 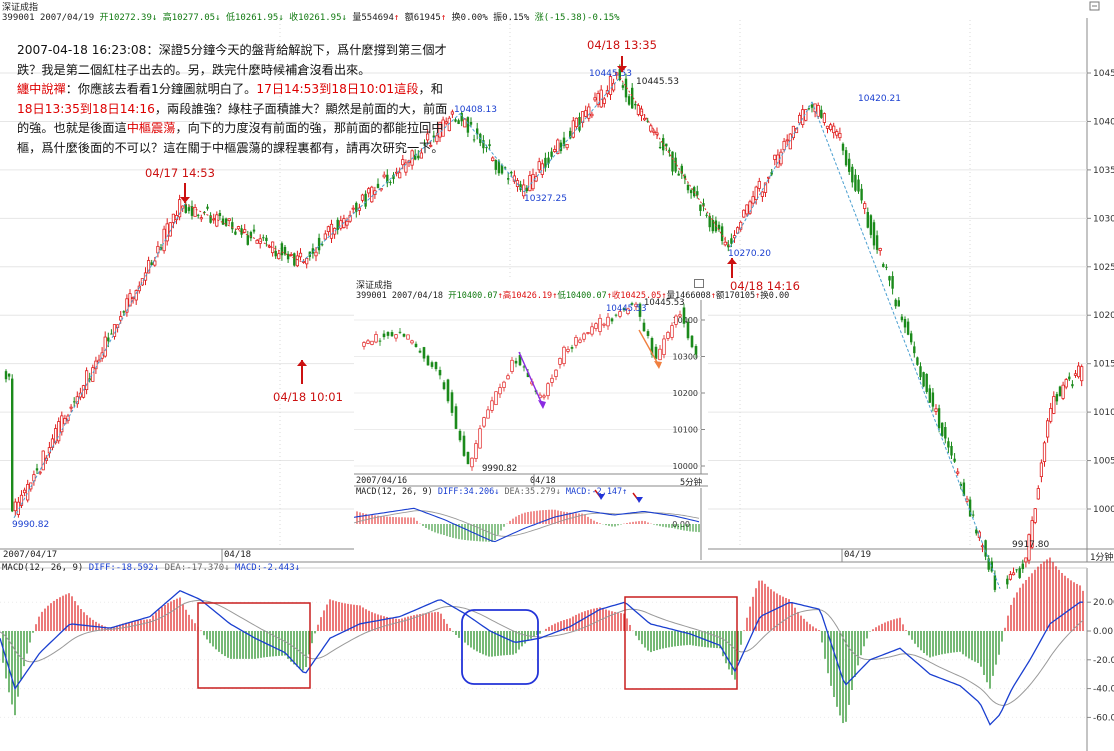 I want to click on arrow-down-icon-head, so click(x=622, y=69).